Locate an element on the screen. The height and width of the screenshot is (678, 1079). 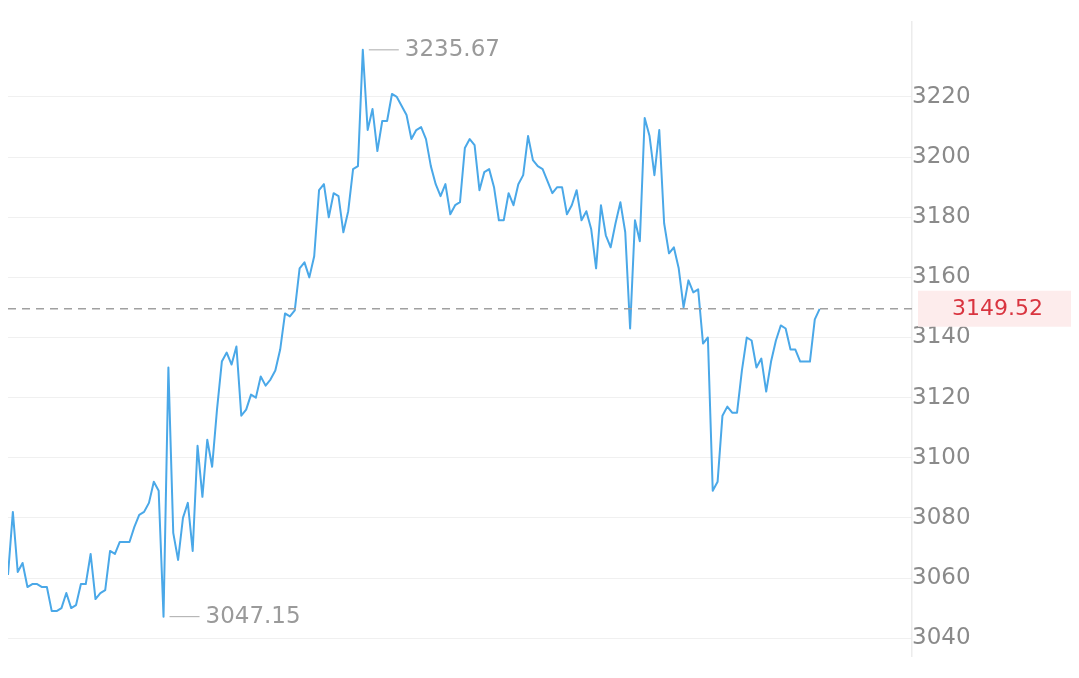
y-tick-label: 3040 is located at coordinates (941, 636).